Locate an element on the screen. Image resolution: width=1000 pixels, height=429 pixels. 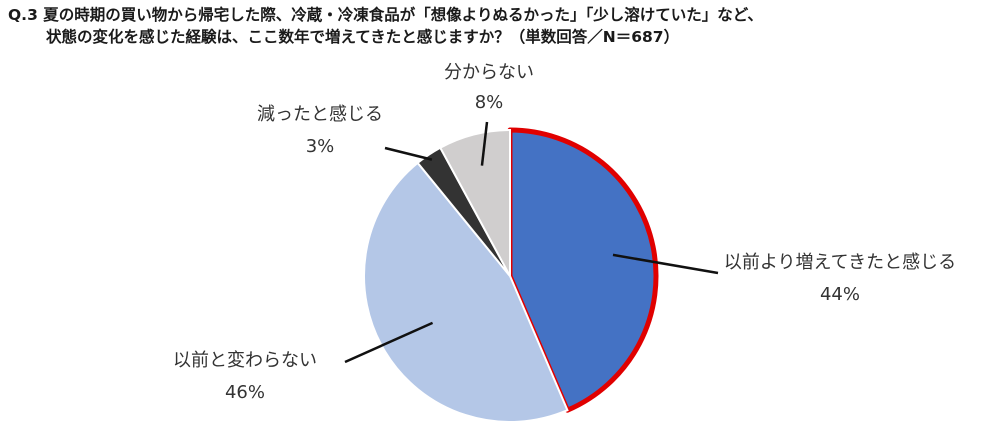
slice-value-label: 3% is located at coordinates (320, 146).